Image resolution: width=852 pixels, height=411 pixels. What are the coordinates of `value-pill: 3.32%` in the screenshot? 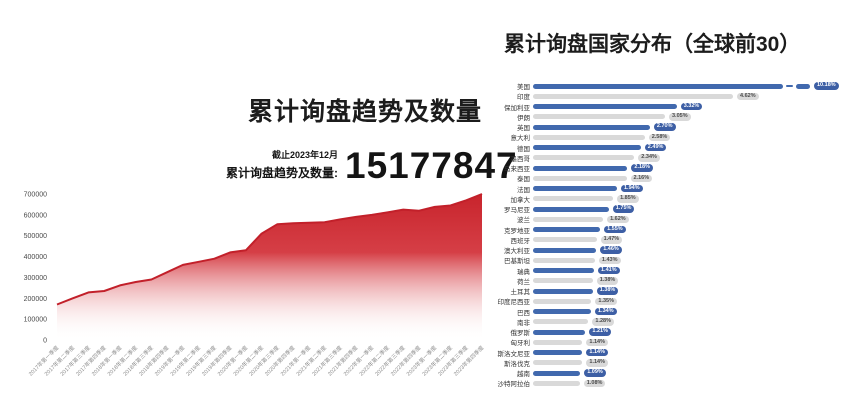 It's located at (691, 106).